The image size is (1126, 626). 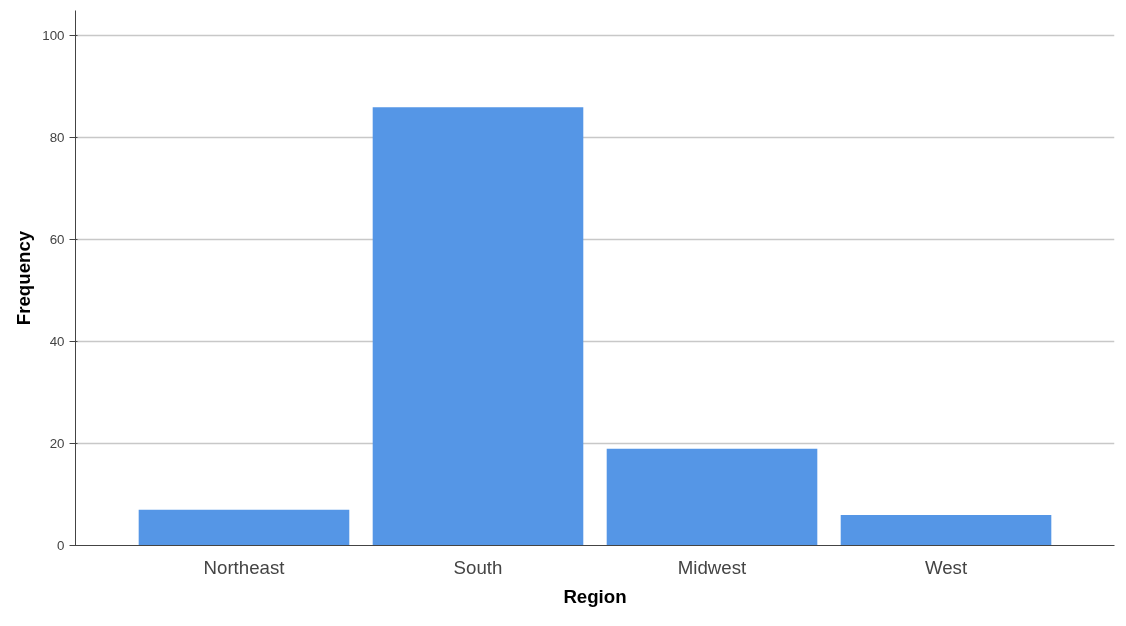 What do you see at coordinates (478, 567) in the screenshot?
I see `x-tick-label: South` at bounding box center [478, 567].